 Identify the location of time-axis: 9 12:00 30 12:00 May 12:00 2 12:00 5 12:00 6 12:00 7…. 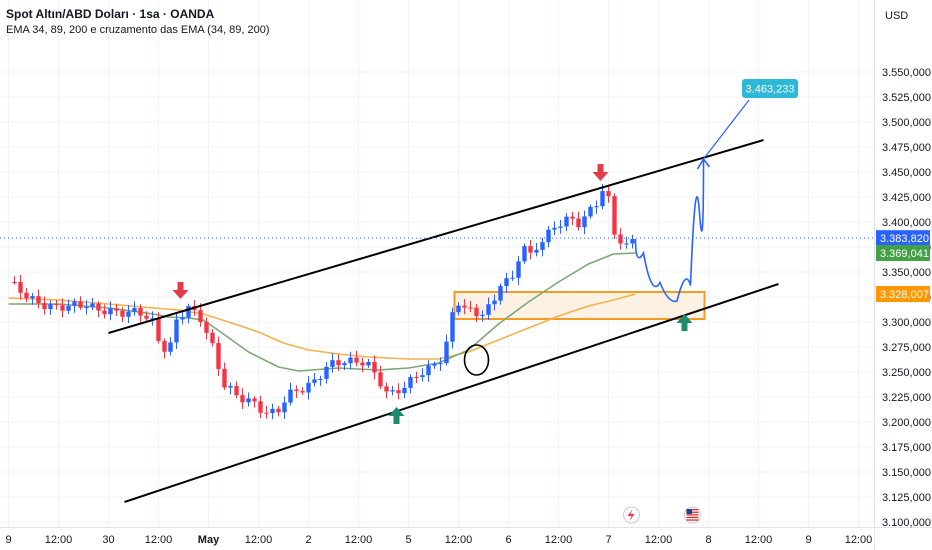
(438, 540).